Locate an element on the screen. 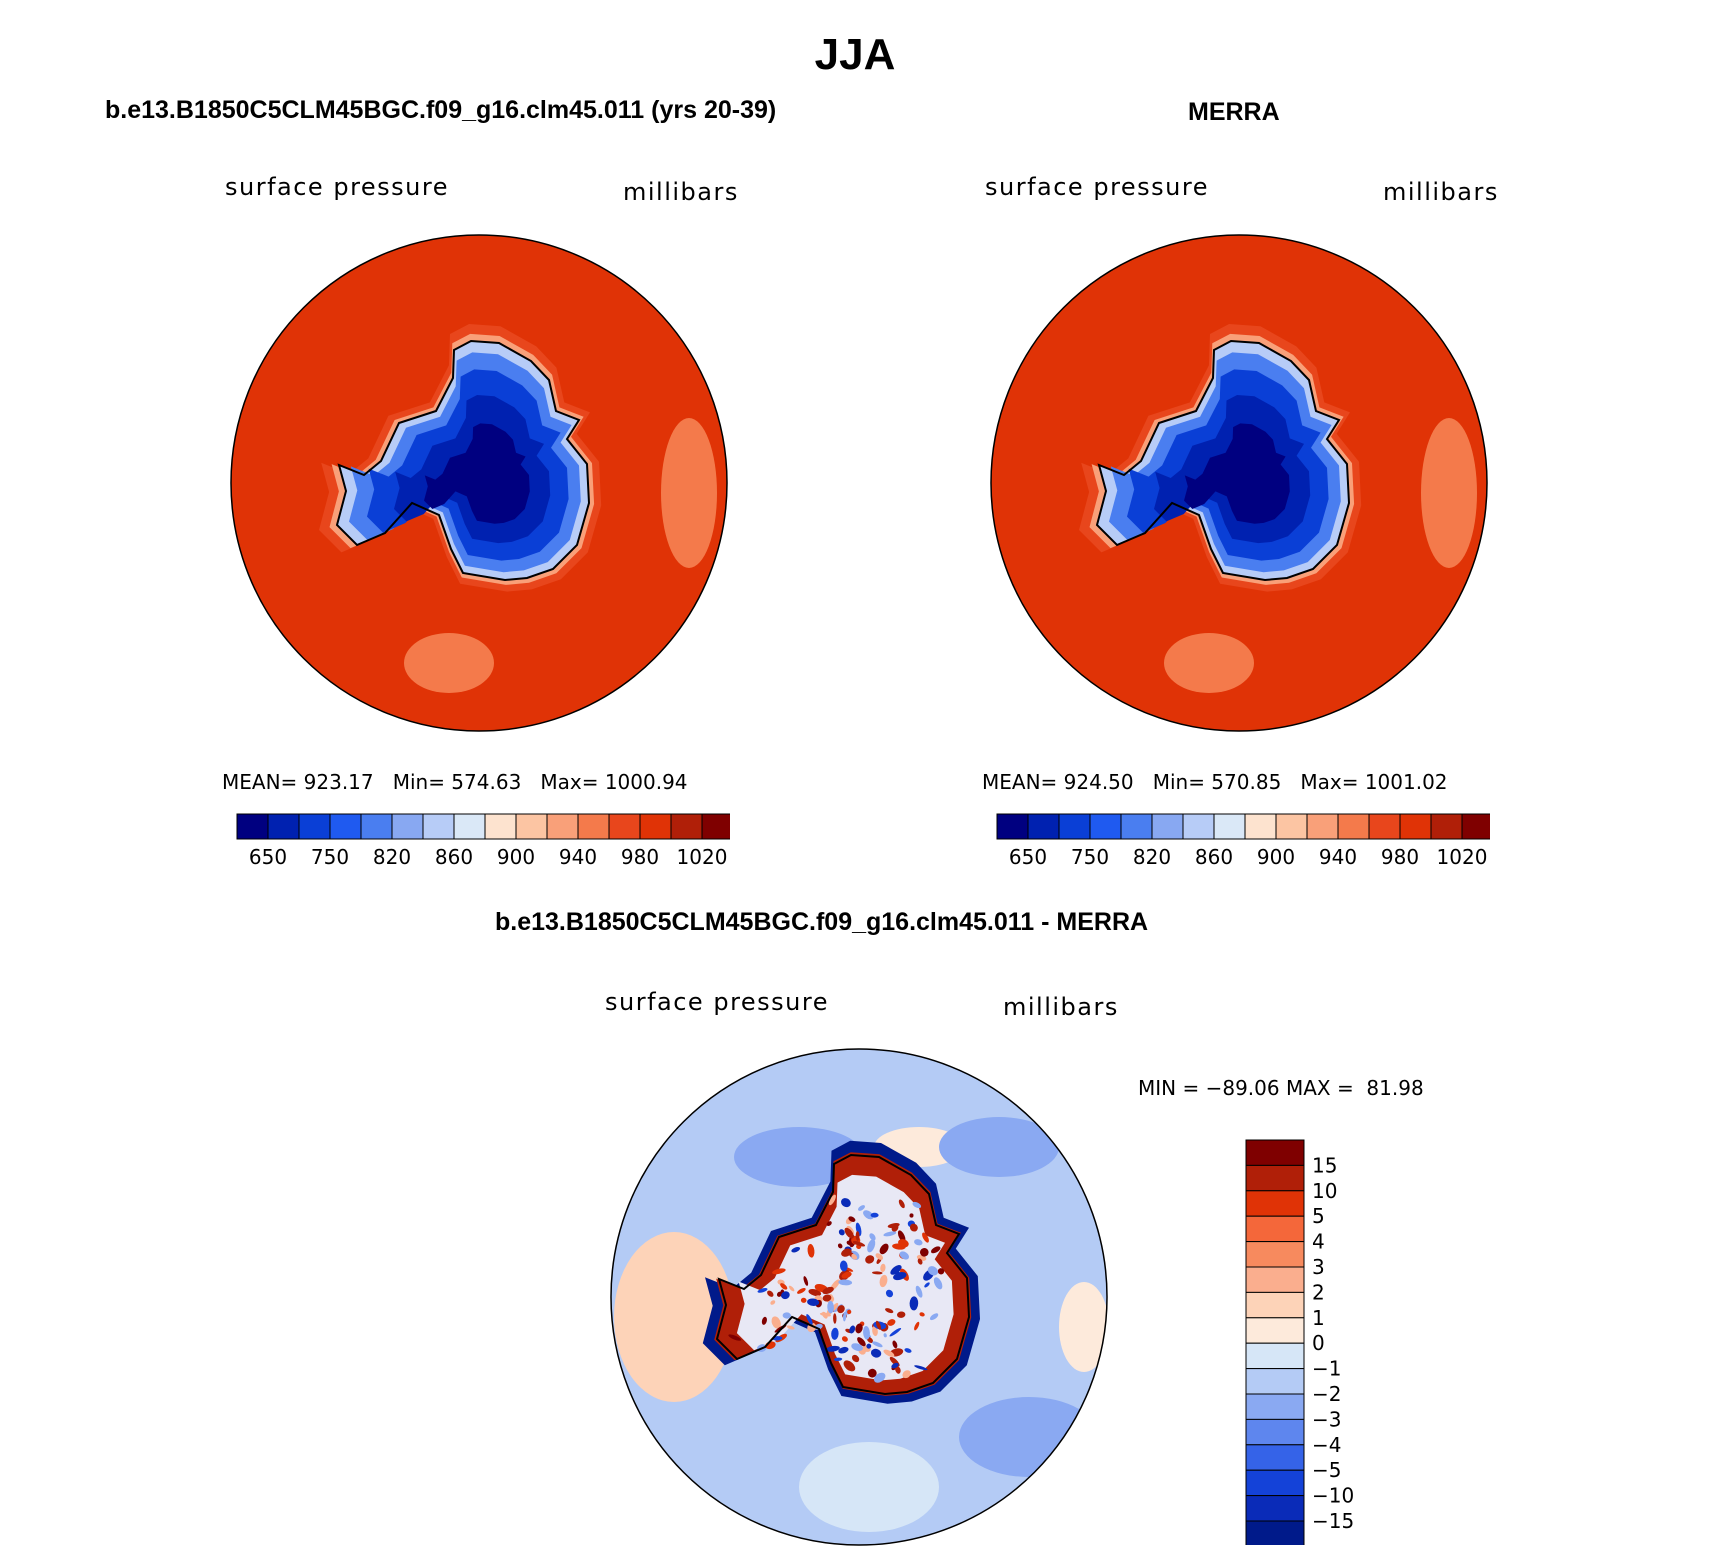 This screenshot has width=1710, height=1550. obs-stats: MEAN= 924.50 Min= 570.85 Max= 1001.02 is located at coordinates (1215, 782).